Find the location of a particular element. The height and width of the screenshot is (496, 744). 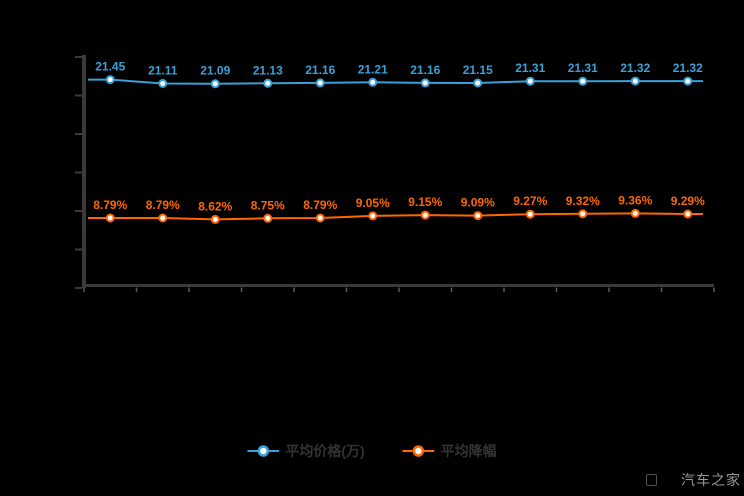

price-data-label: 21.21 is located at coordinates (373, 69).